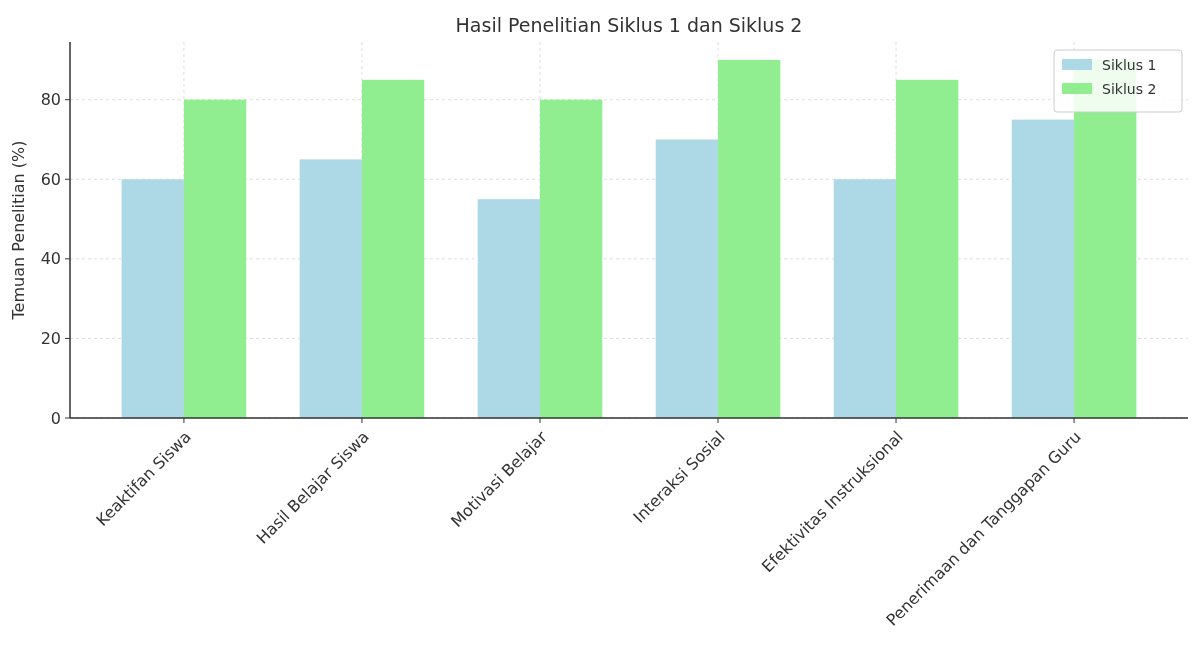  Describe the element at coordinates (629, 25) in the screenshot. I see `chart-title: Hasil Penelitian Siklus 1 dan Siklus 2` at that location.